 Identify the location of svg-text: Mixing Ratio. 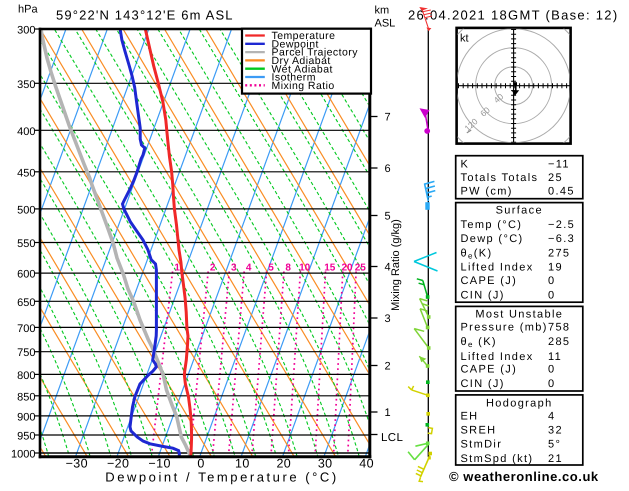
(303, 86).